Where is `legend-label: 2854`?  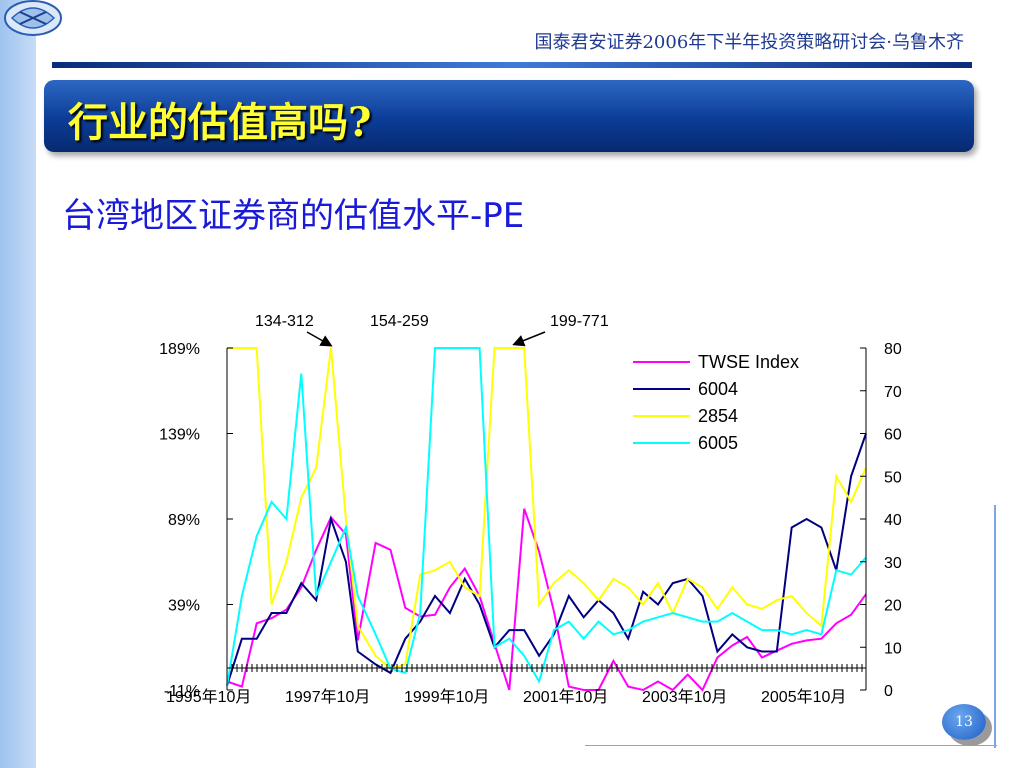
legend-label: 2854 is located at coordinates (718, 416).